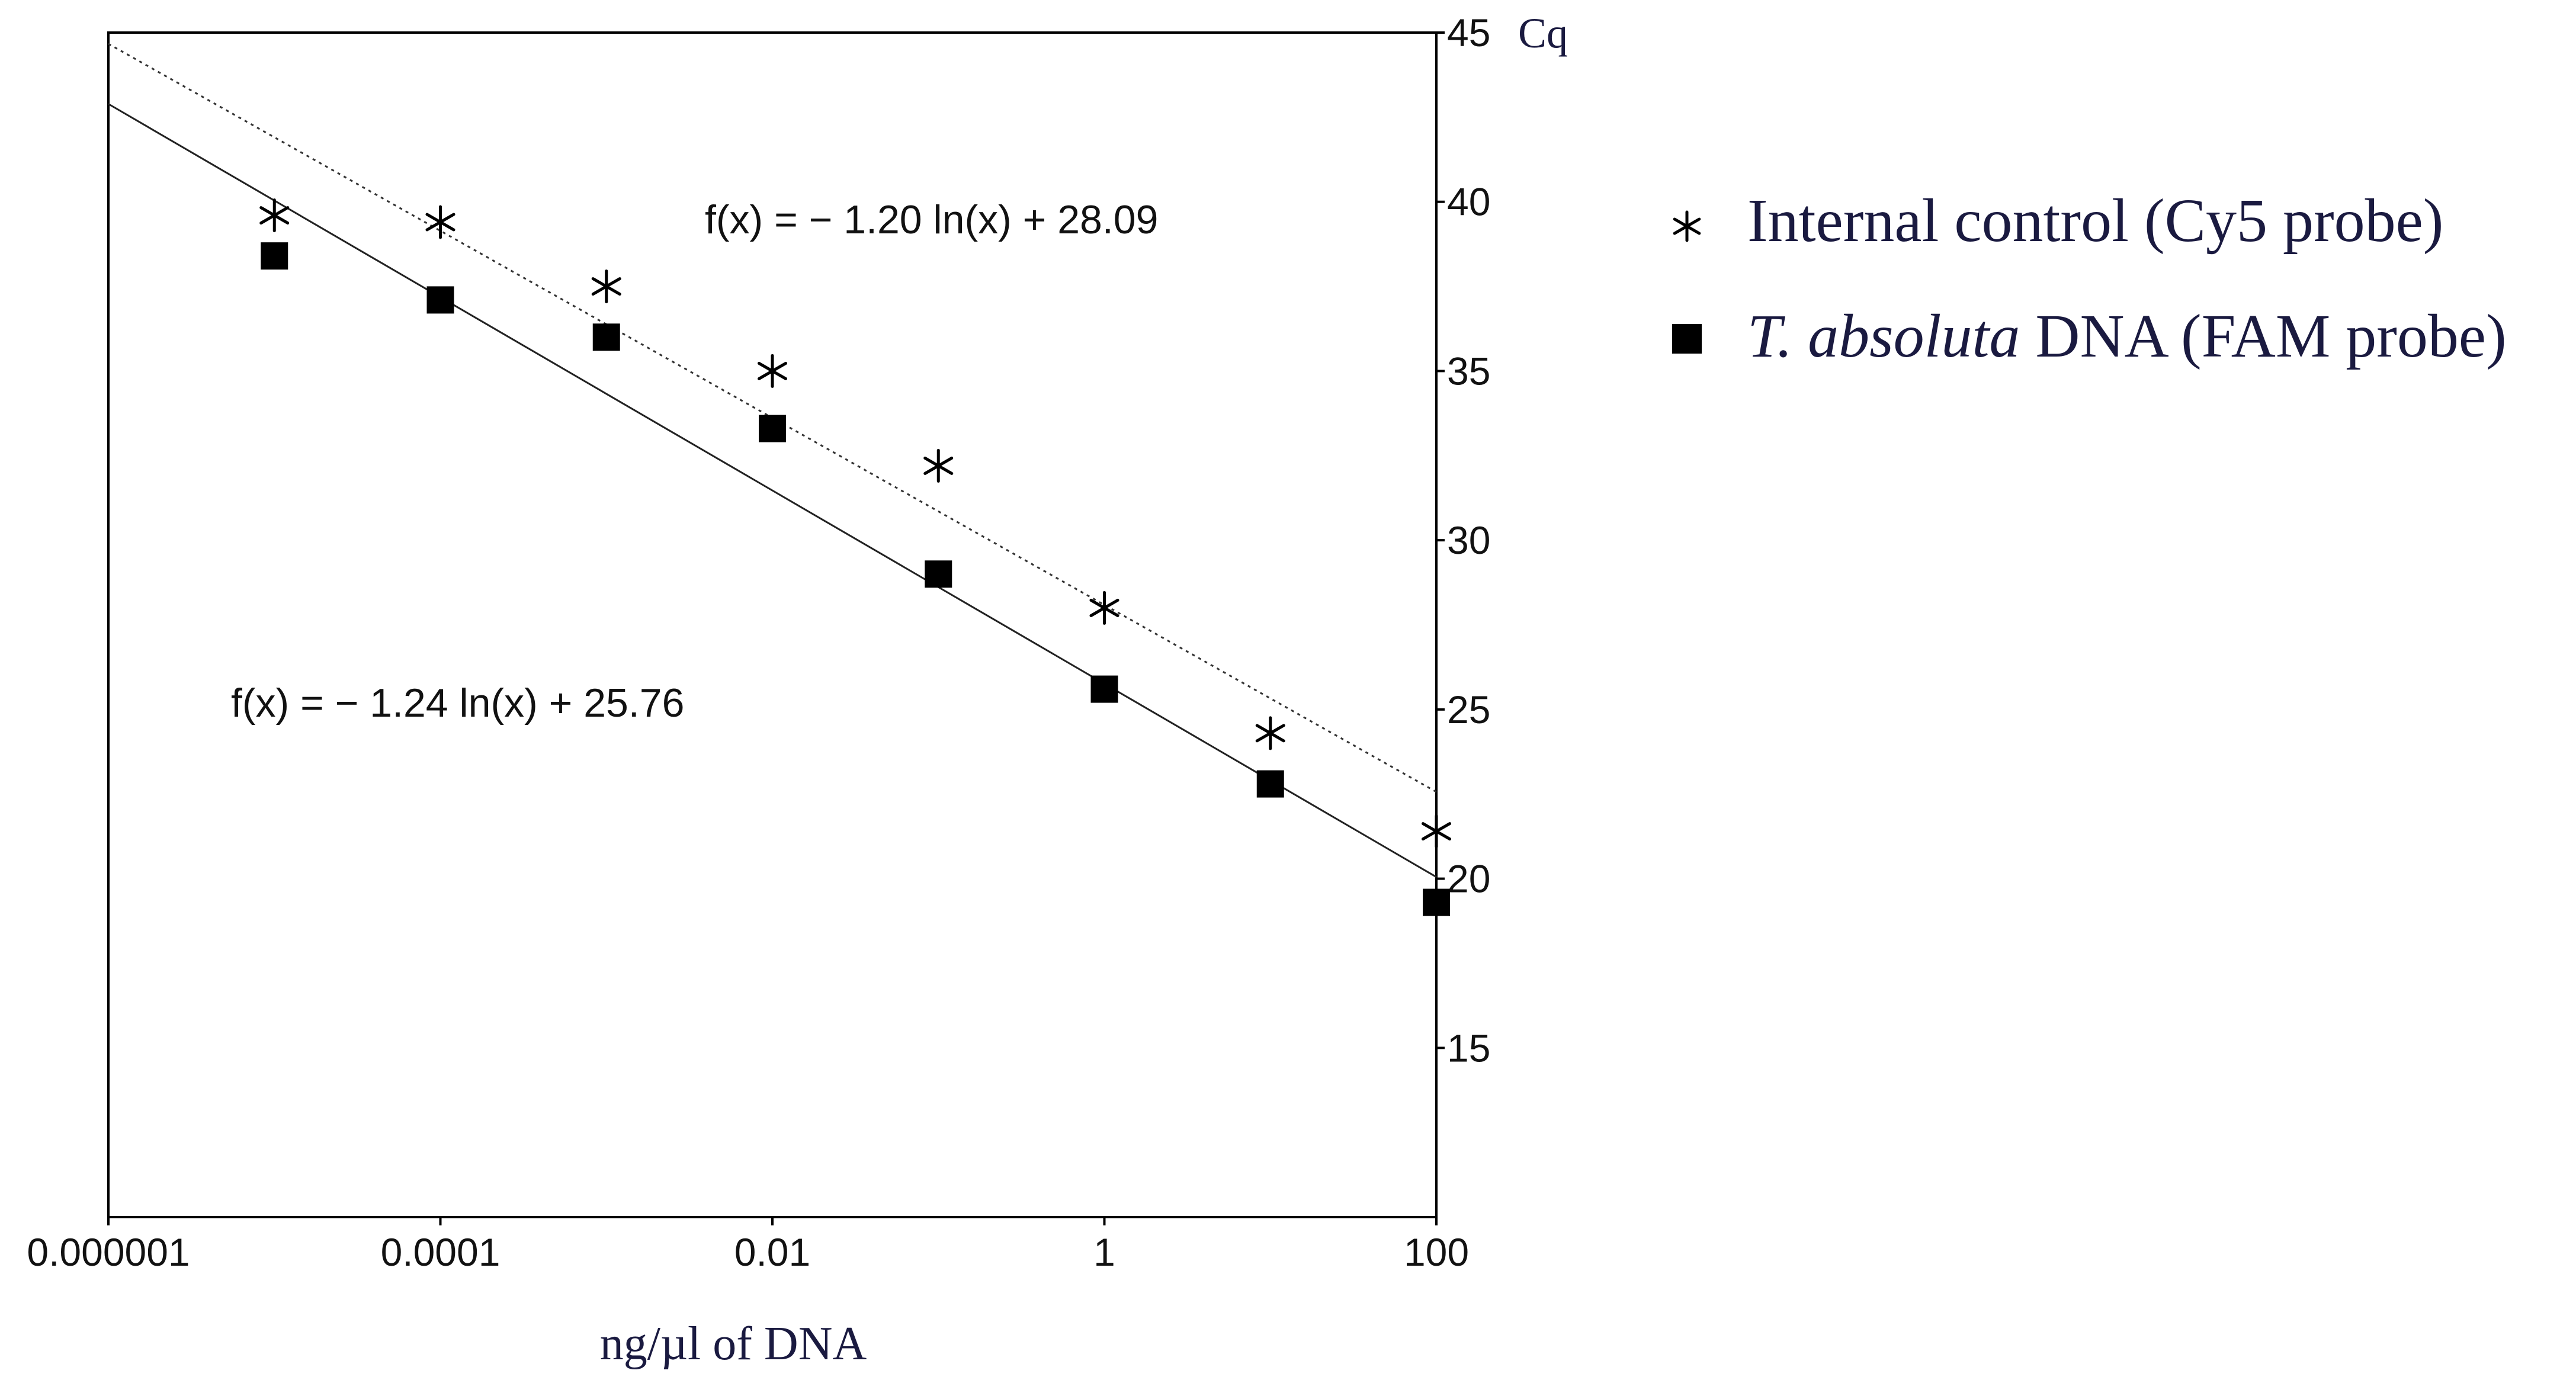  I want to click on x-tick-label: 1, so click(1104, 1252).